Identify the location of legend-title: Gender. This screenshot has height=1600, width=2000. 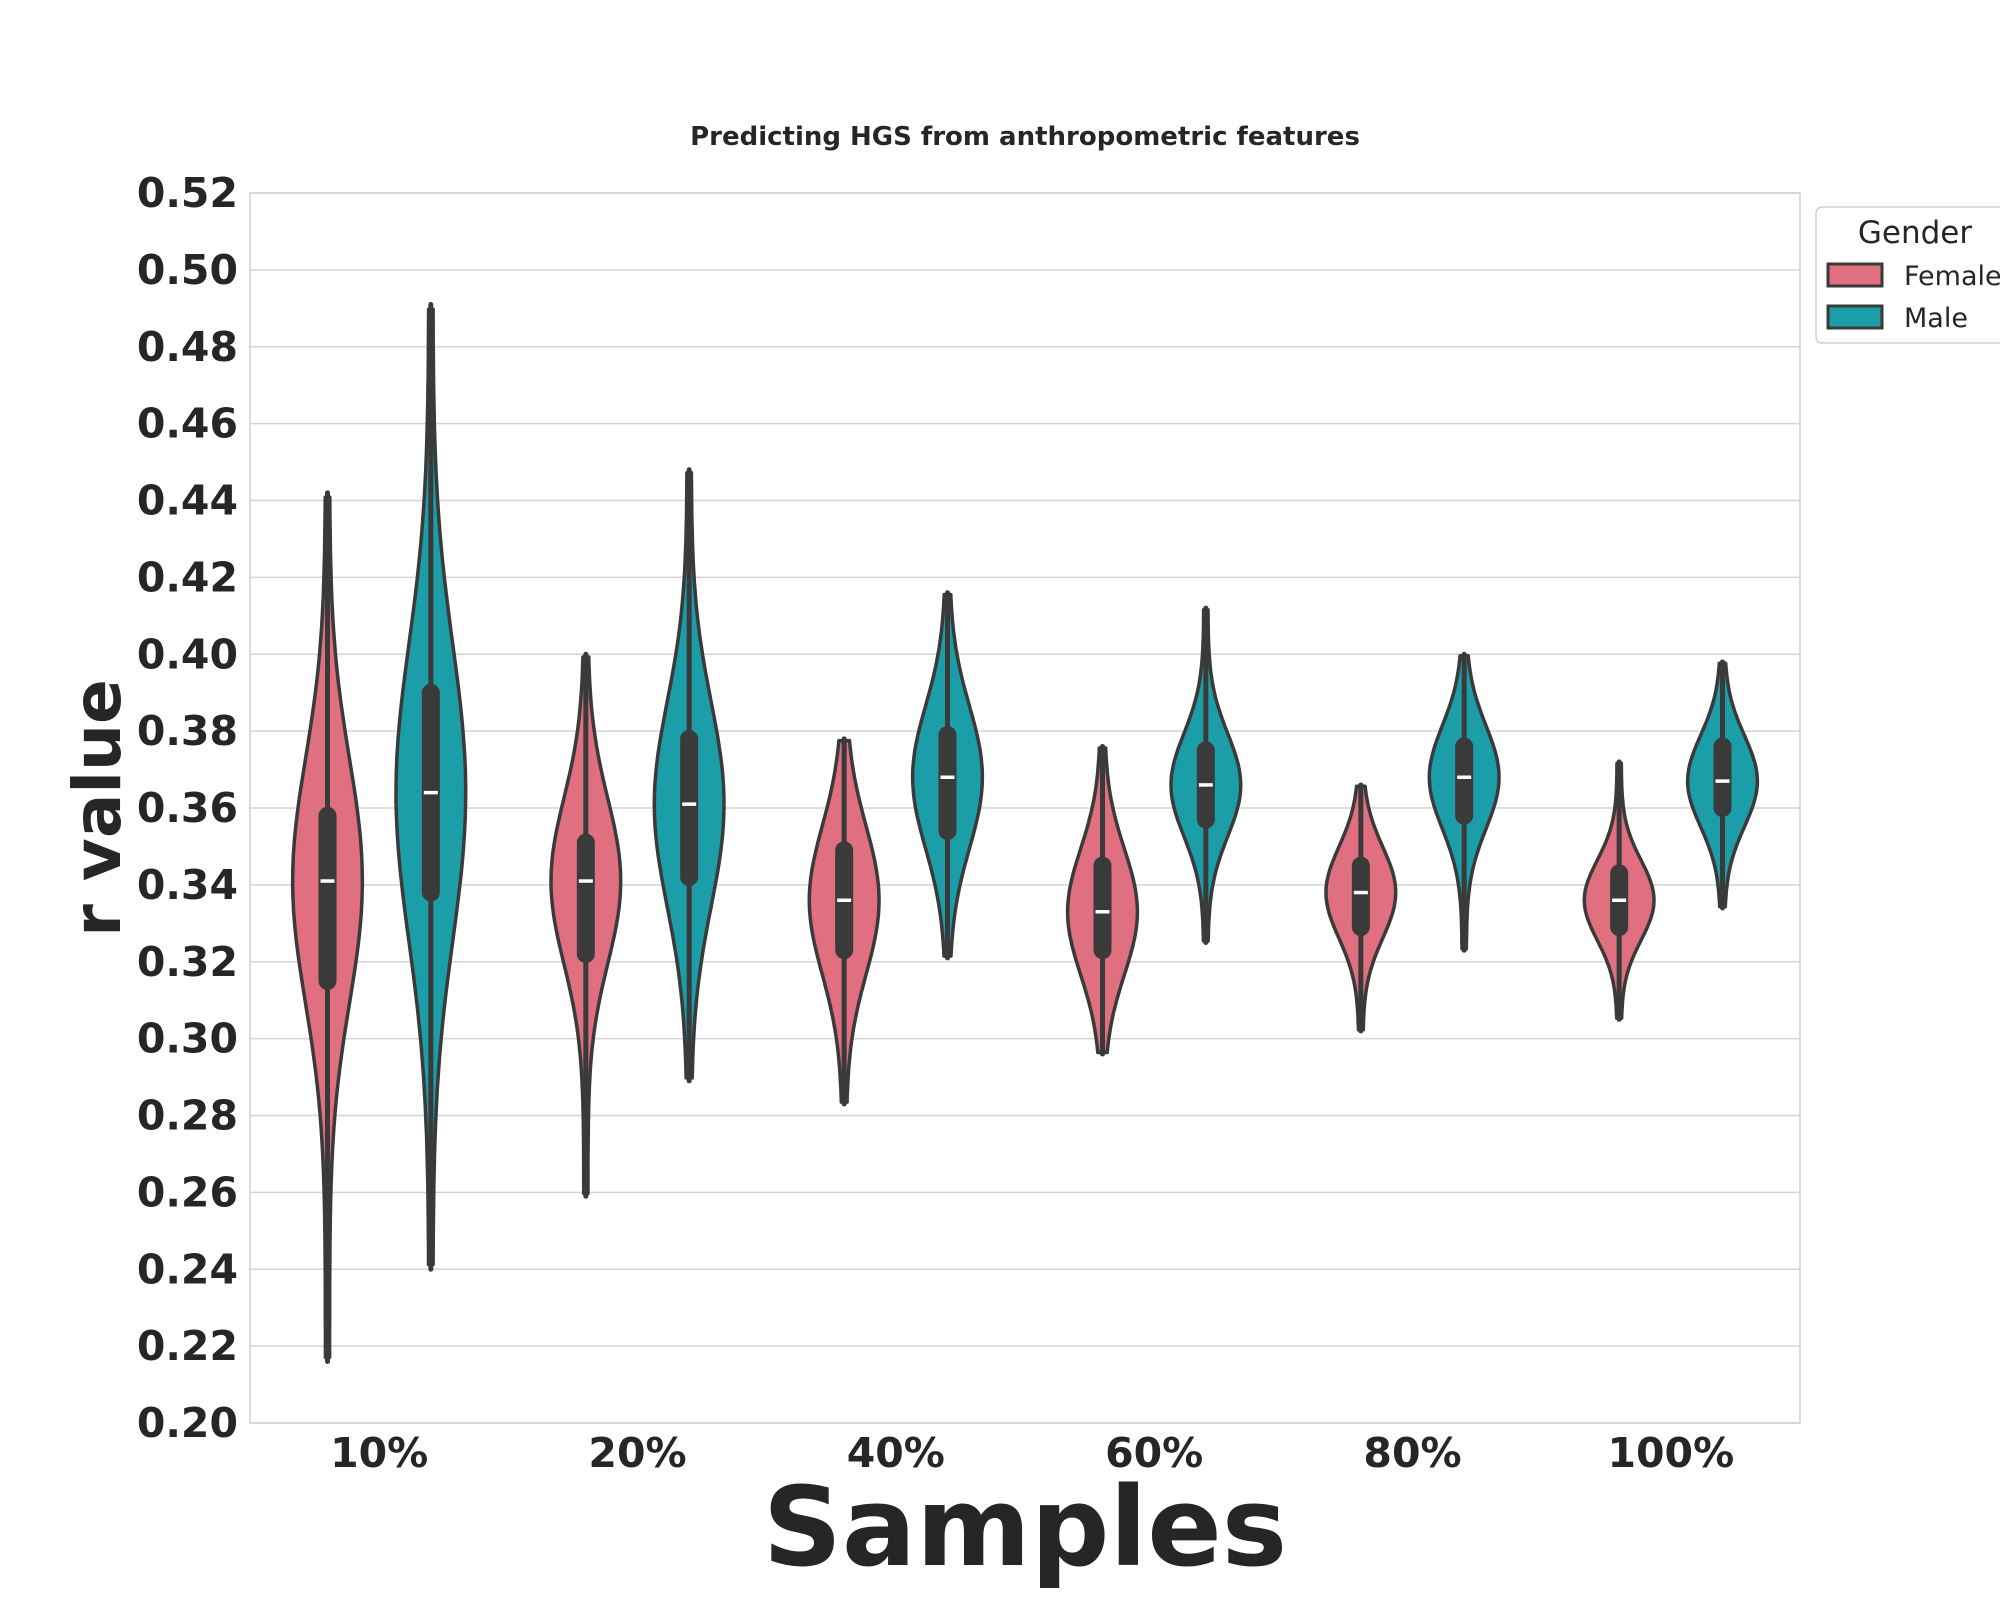
(1915, 233).